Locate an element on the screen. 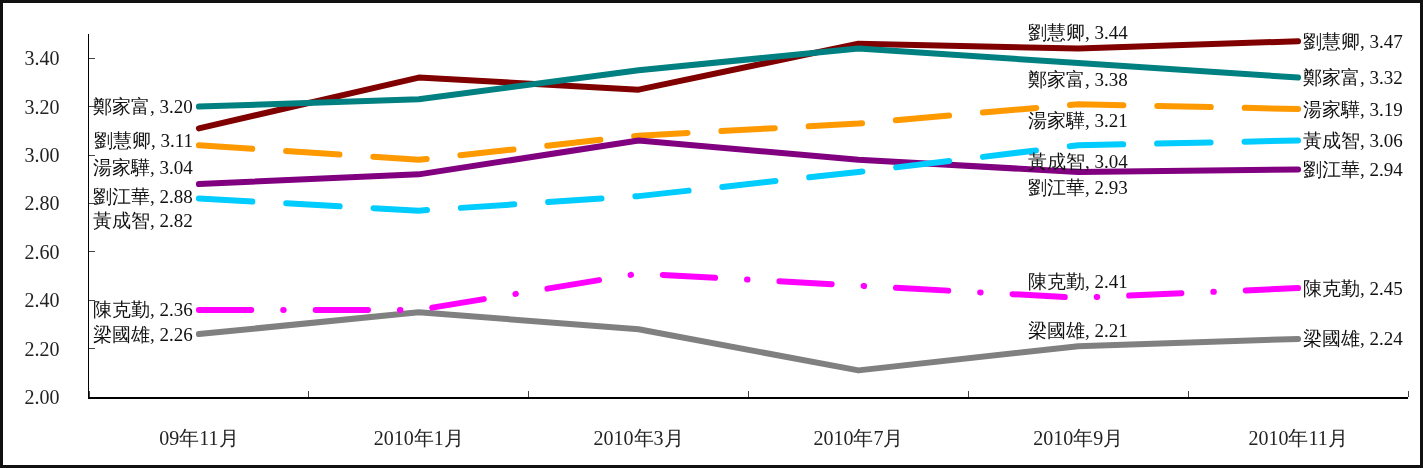 The width and height of the screenshot is (1423, 468). y-tick-label: 2.80 is located at coordinates (42, 203).